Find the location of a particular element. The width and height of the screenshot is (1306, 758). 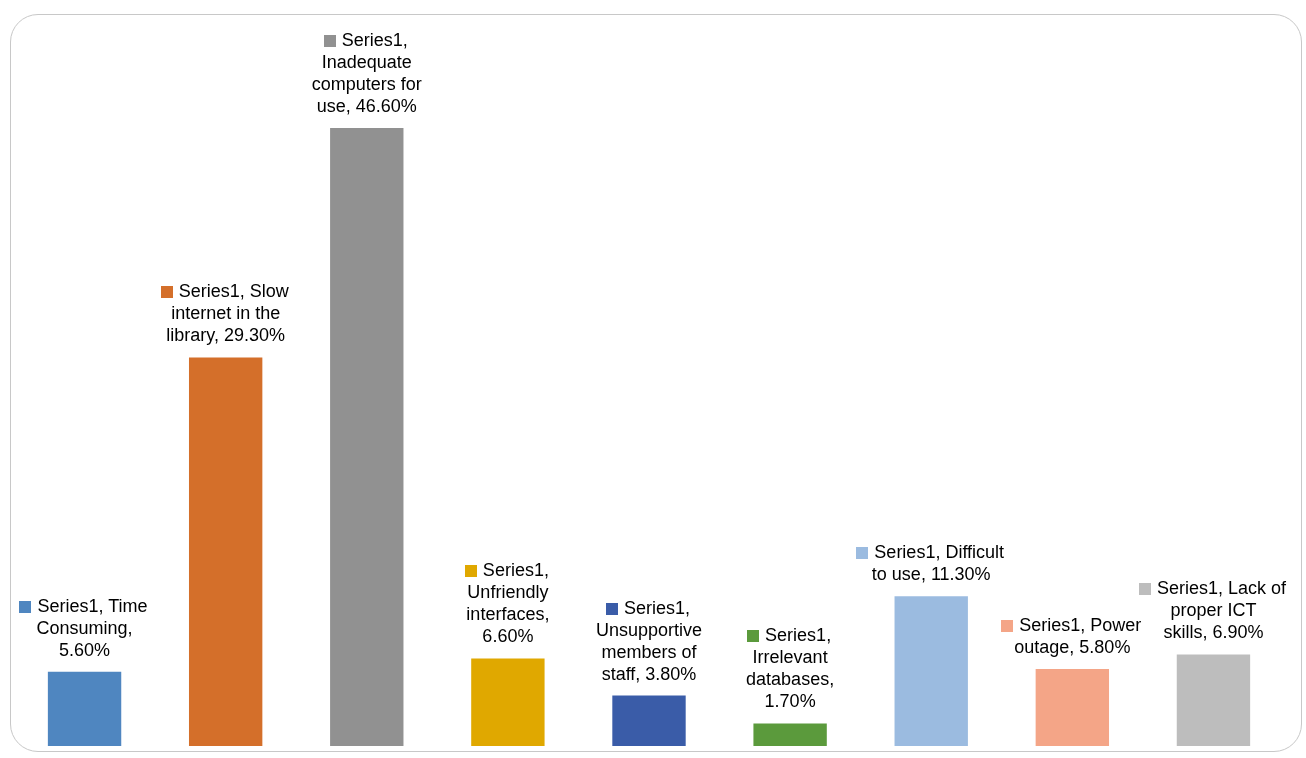

data-label: Series1, Unfriendly interfaces, 6.60% is located at coordinates (508, 603).